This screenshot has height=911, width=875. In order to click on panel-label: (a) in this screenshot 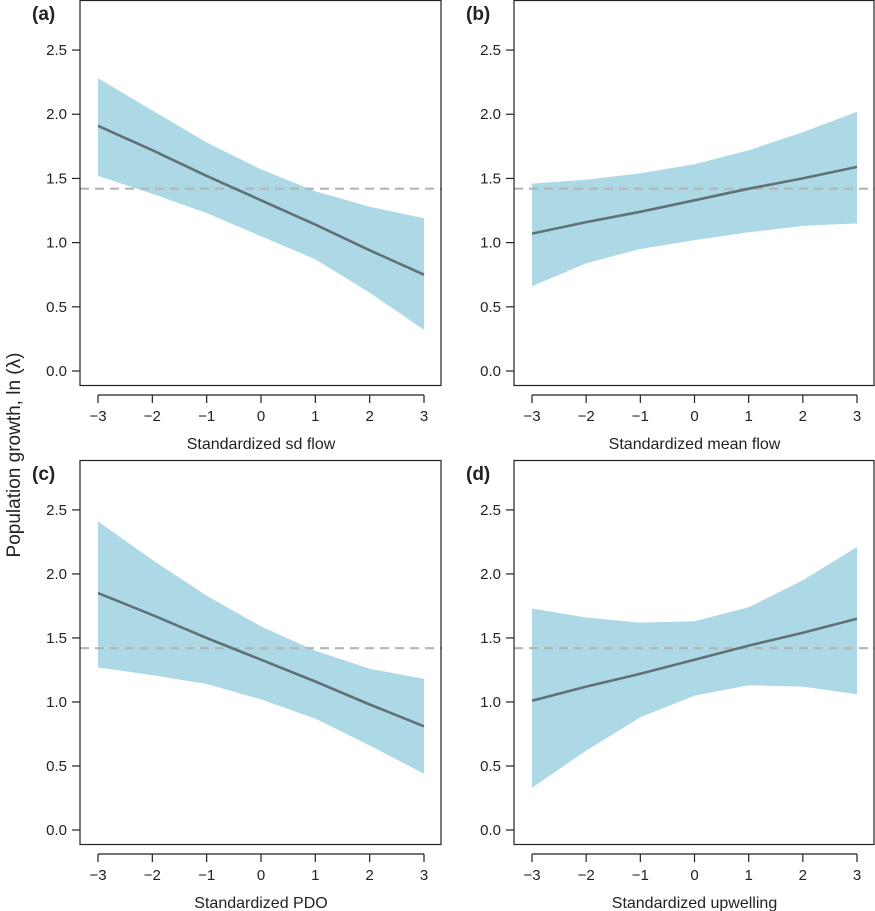, I will do `click(43, 14)`.